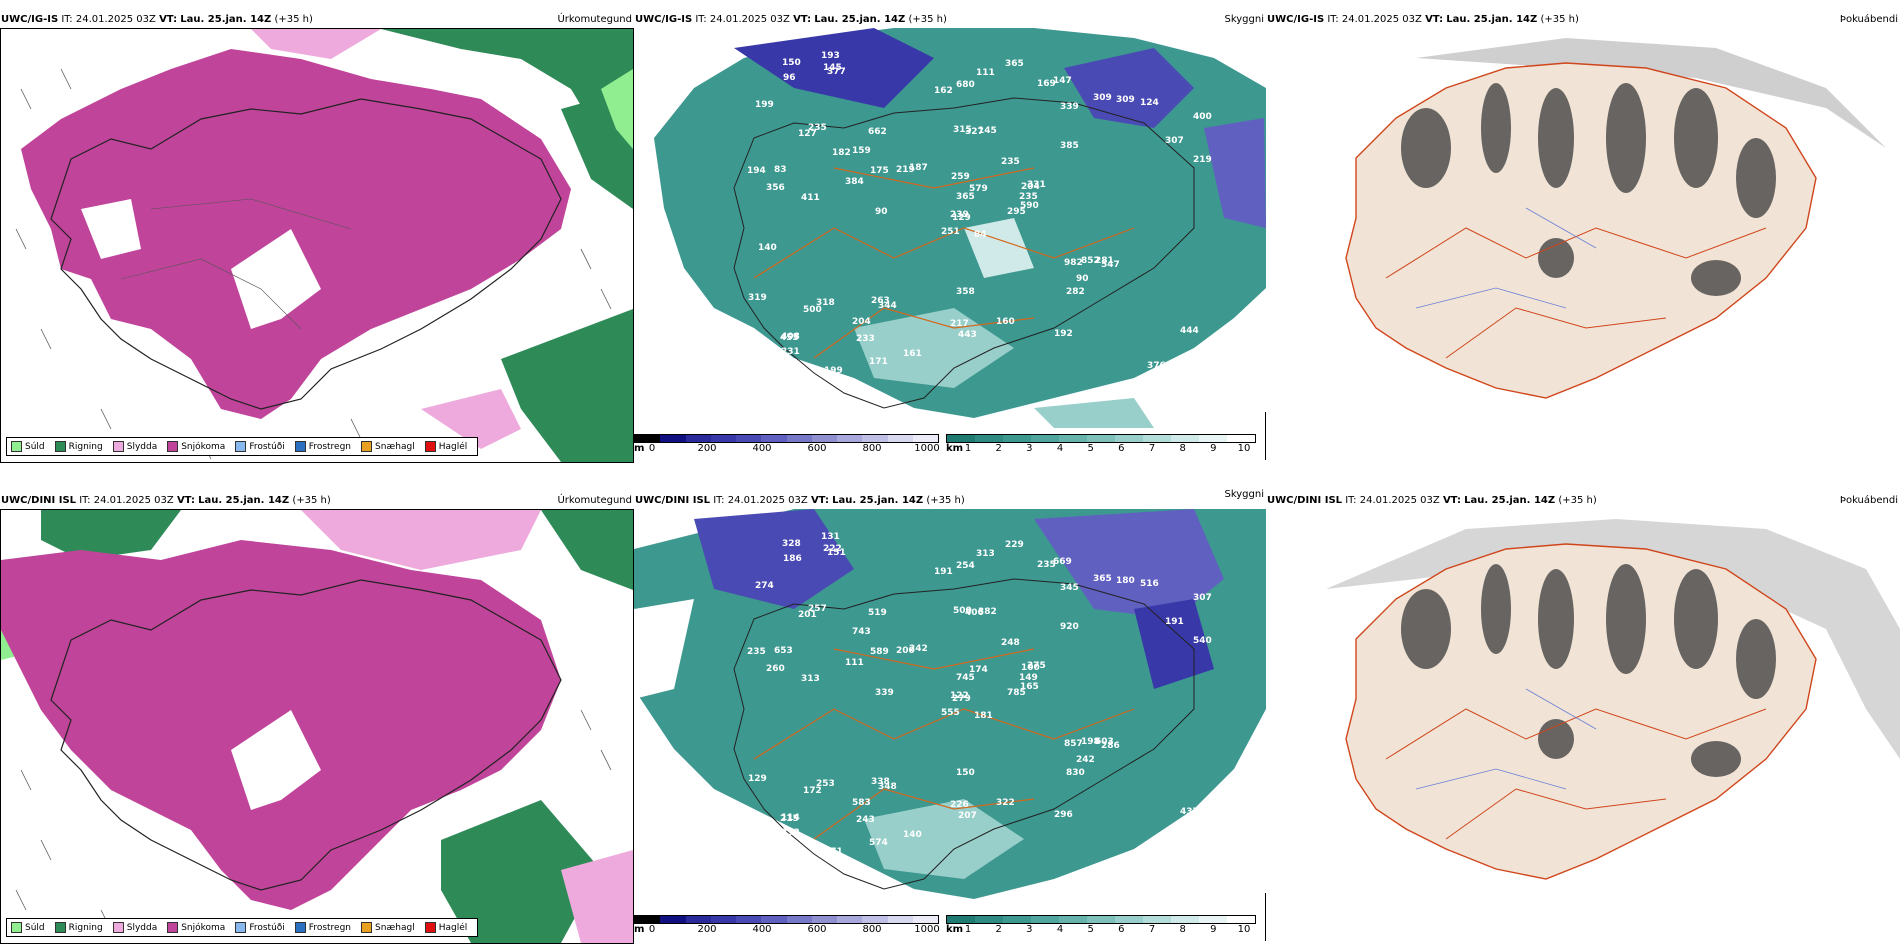 The width and height of the screenshot is (1900, 950). Describe the element at coordinates (807, 615) in the screenshot. I see `cloud-base-label: 201` at that location.